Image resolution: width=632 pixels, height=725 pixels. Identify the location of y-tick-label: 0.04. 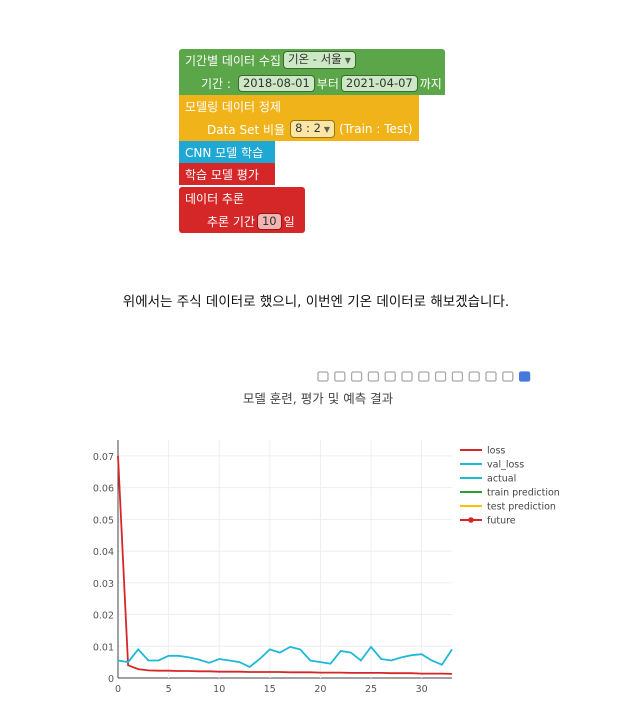
(103, 552).